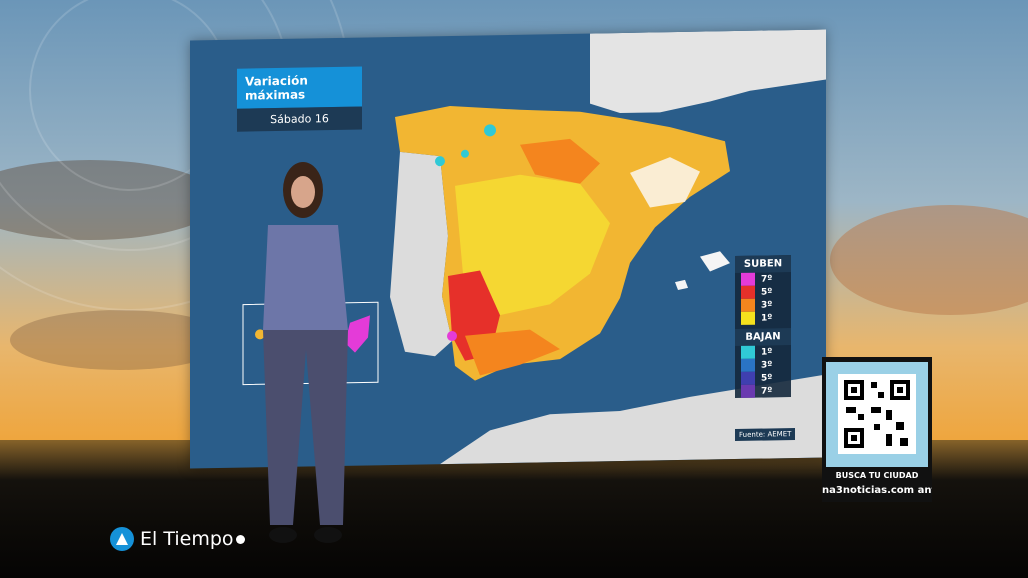 This screenshot has height=578, width=1028. I want to click on qr-caption-top: BUSCA TU CIUDAD, so click(877, 475).